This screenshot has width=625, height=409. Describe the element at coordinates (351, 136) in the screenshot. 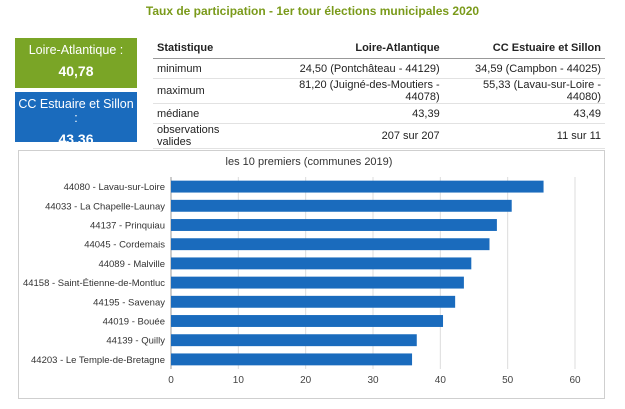

I see `row-value-loire: 207 sur 207` at that location.